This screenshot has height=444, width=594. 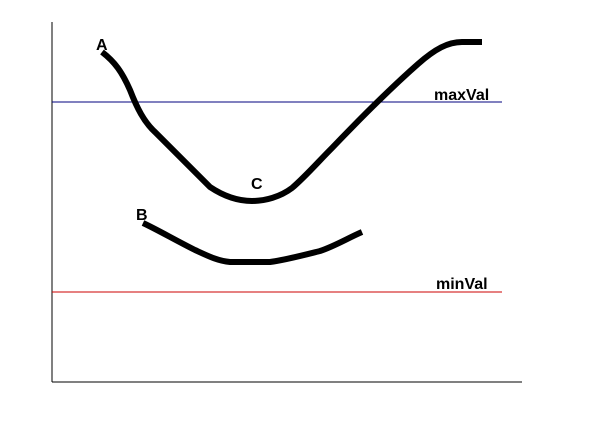 What do you see at coordinates (252, 242) in the screenshot?
I see `curve-b` at bounding box center [252, 242].